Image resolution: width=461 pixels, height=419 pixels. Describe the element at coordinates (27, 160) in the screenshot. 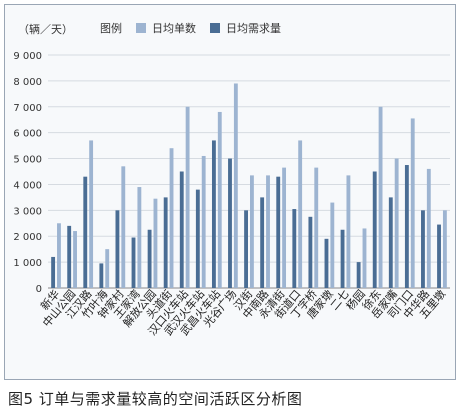

I see `y-tick-label: 5 000` at that location.